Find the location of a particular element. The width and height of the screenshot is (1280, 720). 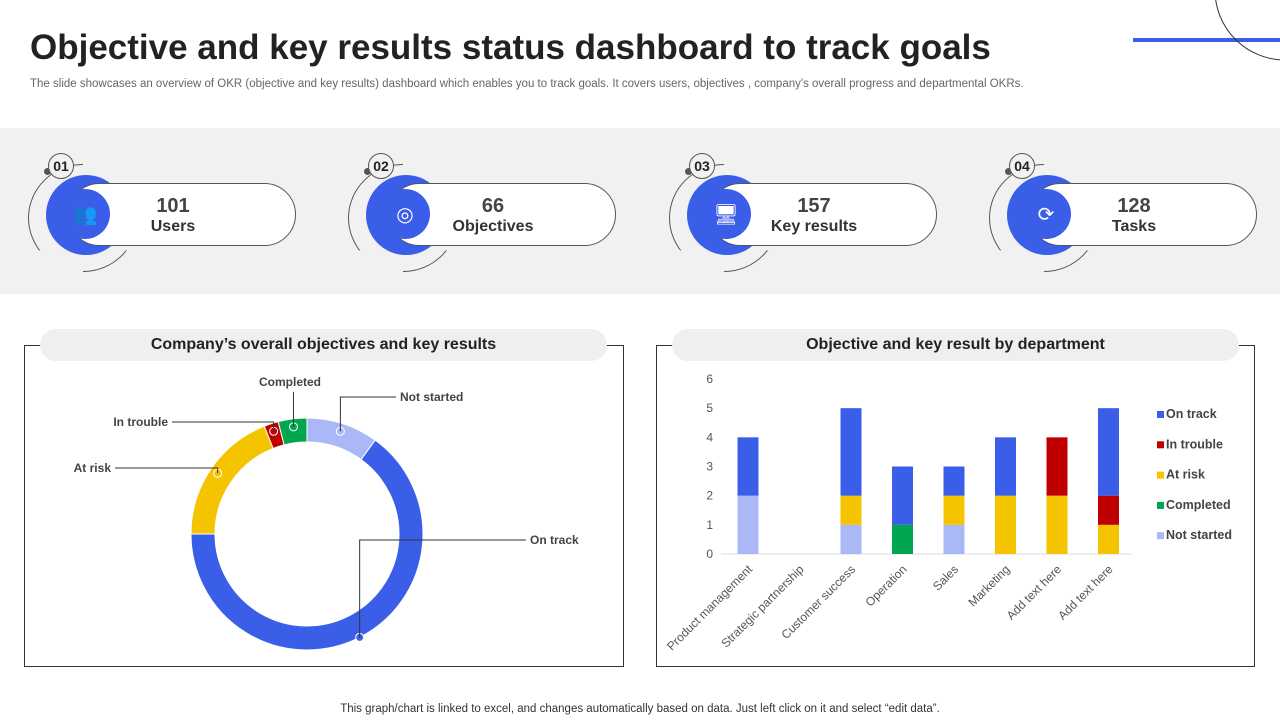

bar-chart-title: Objective and key result by department is located at coordinates (955, 345).